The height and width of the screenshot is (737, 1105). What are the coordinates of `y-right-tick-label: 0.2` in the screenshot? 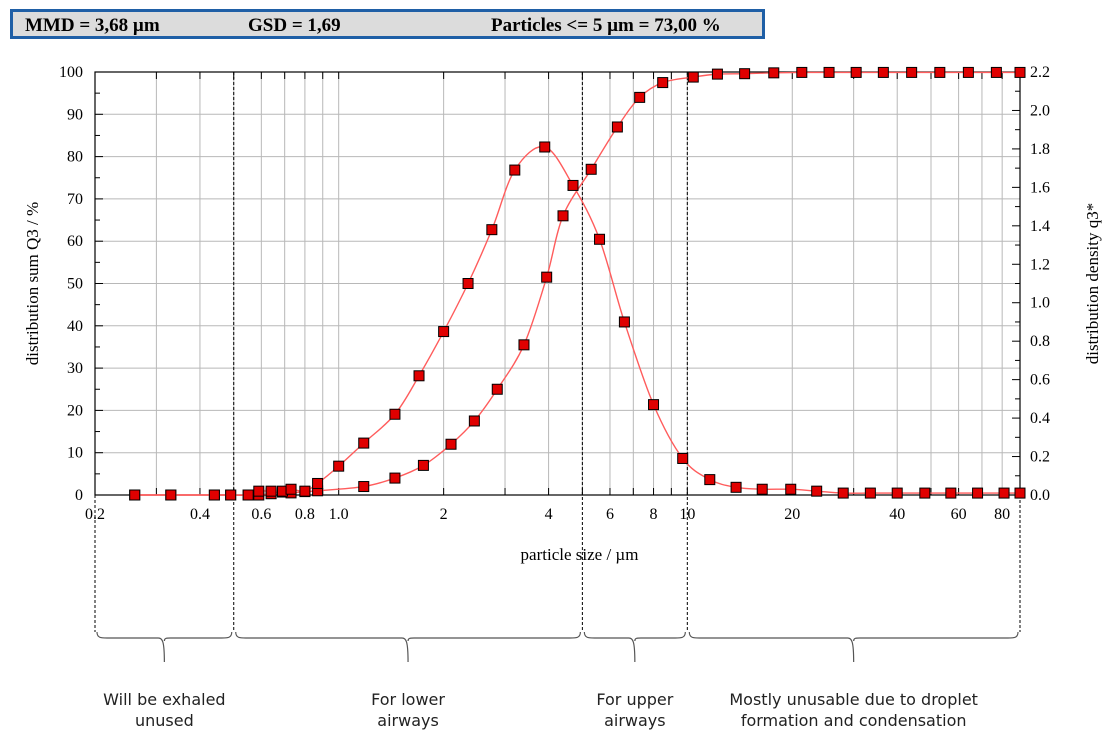 It's located at (1040, 457).